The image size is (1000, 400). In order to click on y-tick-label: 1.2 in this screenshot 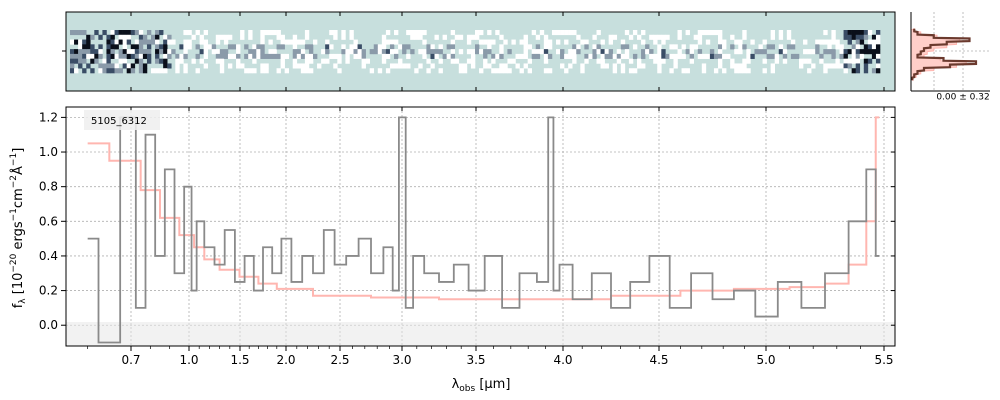, I will do `click(48, 117)`.